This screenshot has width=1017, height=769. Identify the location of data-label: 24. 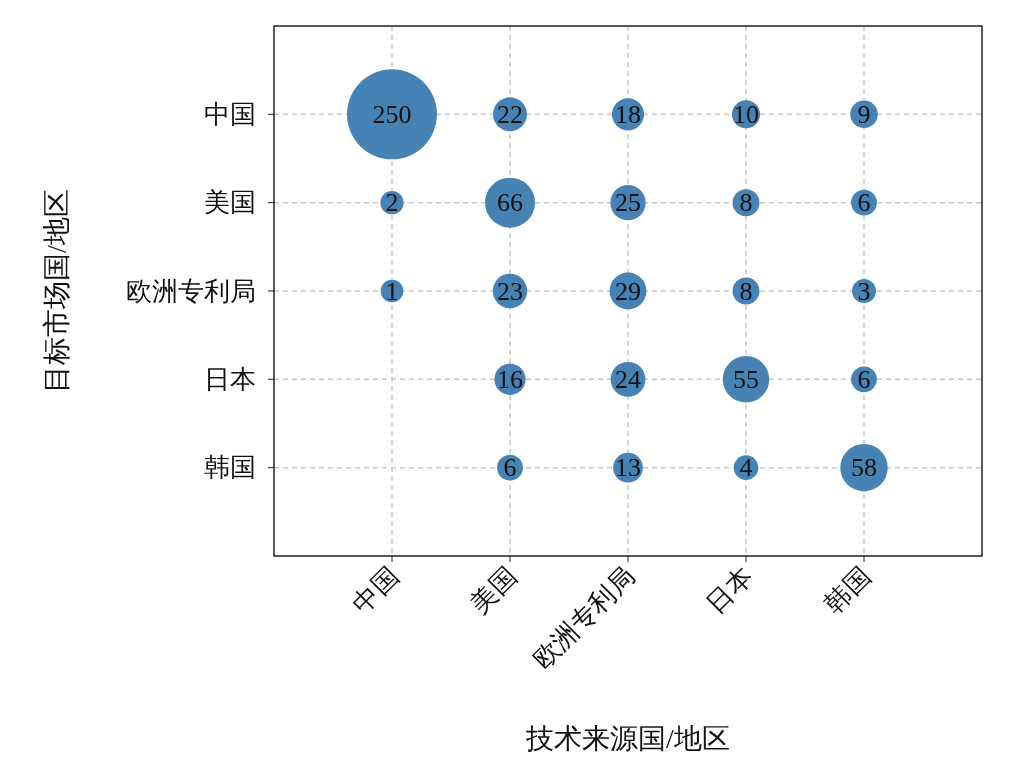
(628, 379).